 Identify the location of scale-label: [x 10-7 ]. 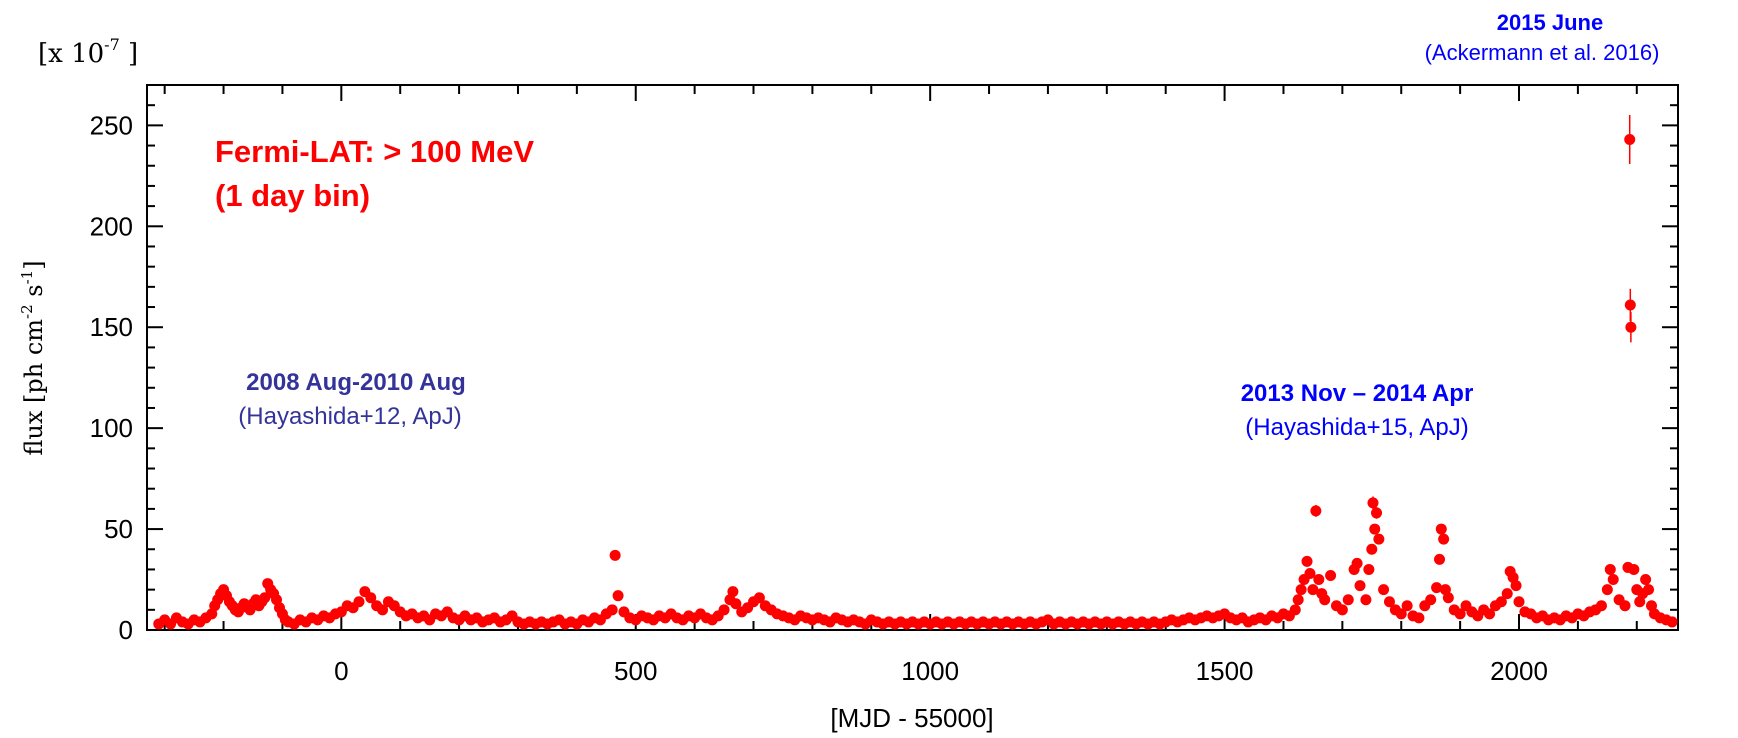
(88, 52).